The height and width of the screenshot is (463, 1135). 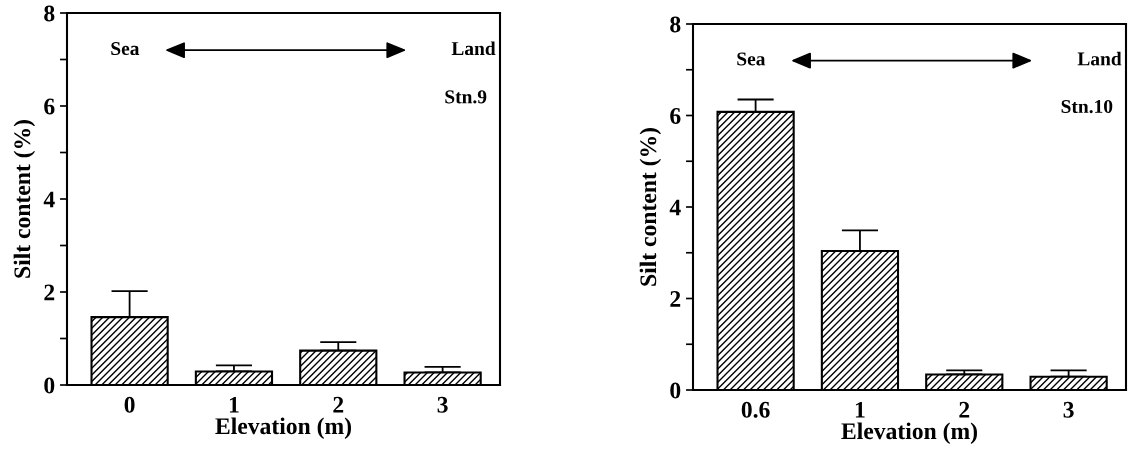 I want to click on x-tick-label: 0.6, so click(x=755, y=409).